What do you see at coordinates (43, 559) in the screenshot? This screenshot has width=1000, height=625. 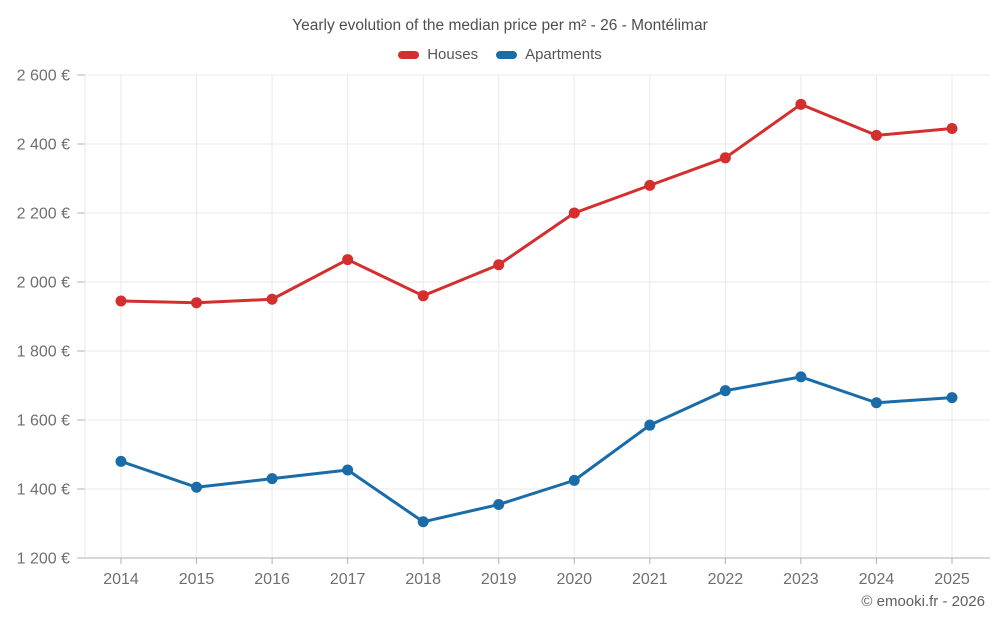 I see `y-tick-label: 1 200 €` at bounding box center [43, 559].